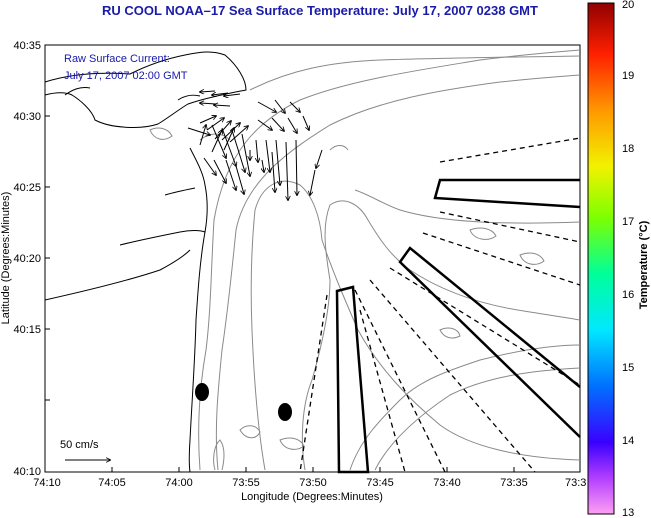 The width and height of the screenshot is (651, 518). What do you see at coordinates (601, 258) in the screenshot?
I see `colorbar` at bounding box center [601, 258].